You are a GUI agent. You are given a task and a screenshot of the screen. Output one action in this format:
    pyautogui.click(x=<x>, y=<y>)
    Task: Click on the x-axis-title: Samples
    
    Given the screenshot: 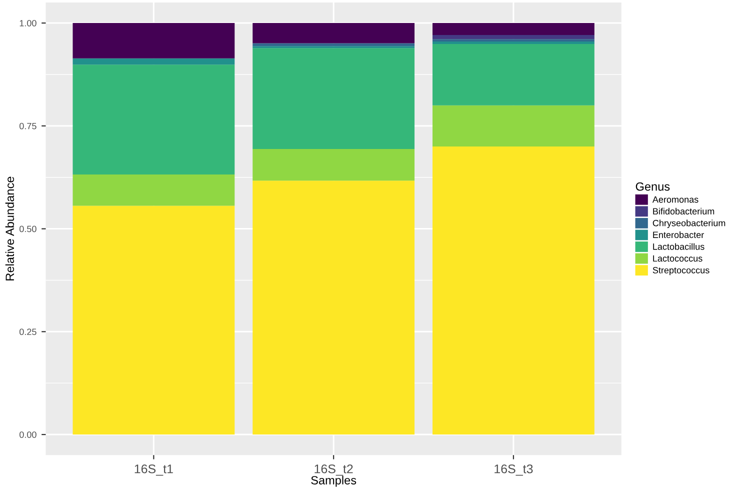 What is the action you would take?
    pyautogui.click(x=333, y=481)
    